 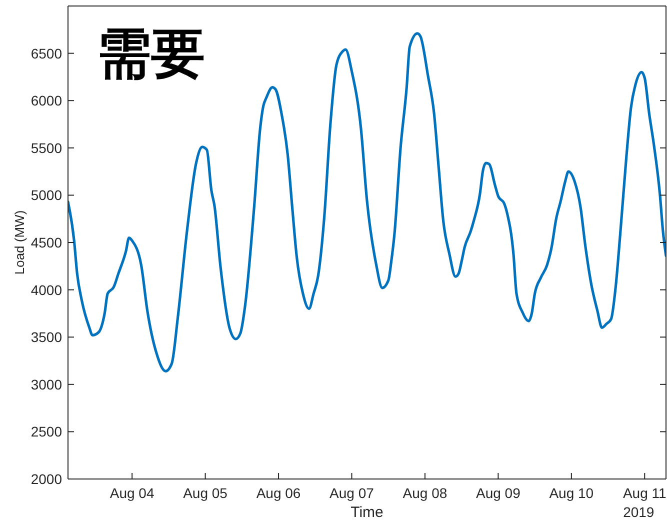 What do you see at coordinates (352, 492) in the screenshot?
I see `x-tick-label: Aug 07` at bounding box center [352, 492].